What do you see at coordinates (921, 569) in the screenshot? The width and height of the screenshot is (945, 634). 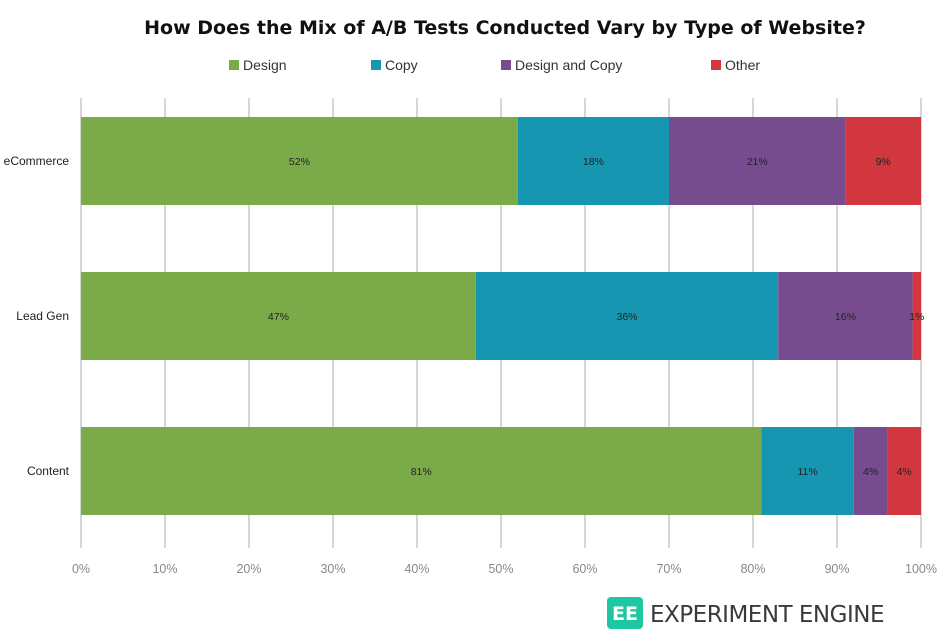 I see `x-tick-label: 100%` at bounding box center [921, 569].